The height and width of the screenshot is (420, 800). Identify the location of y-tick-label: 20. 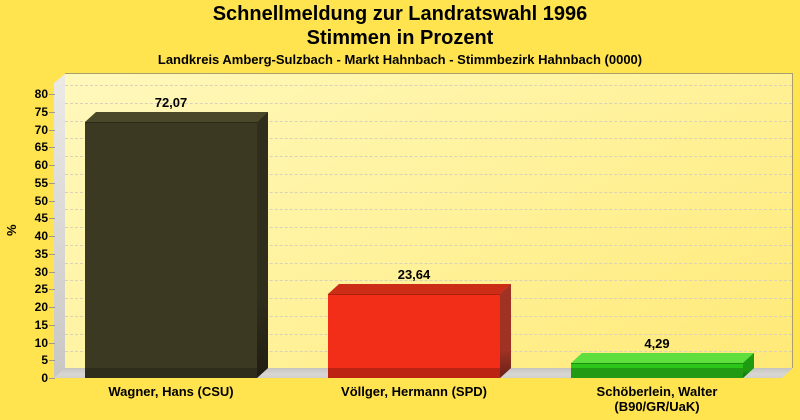
(41, 307).